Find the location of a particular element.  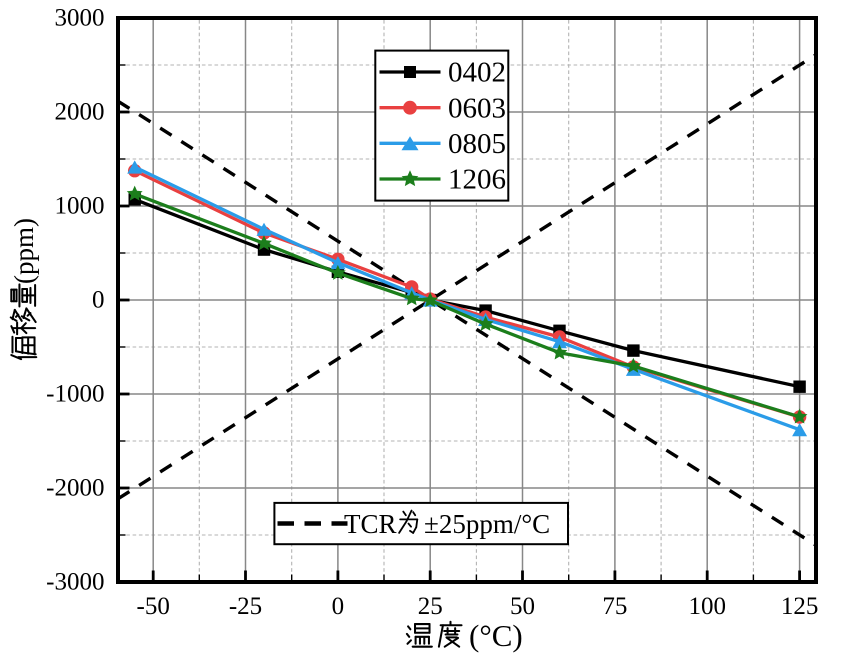

svg-text: (ppm) is located at coordinates (24, 251).